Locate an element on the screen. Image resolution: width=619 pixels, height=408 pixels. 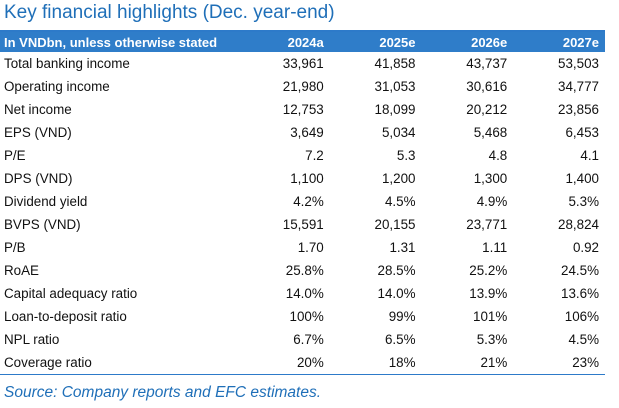
table-row: EPS (VND) 3,649 5,034 5,468 6,453 is located at coordinates (302, 132).